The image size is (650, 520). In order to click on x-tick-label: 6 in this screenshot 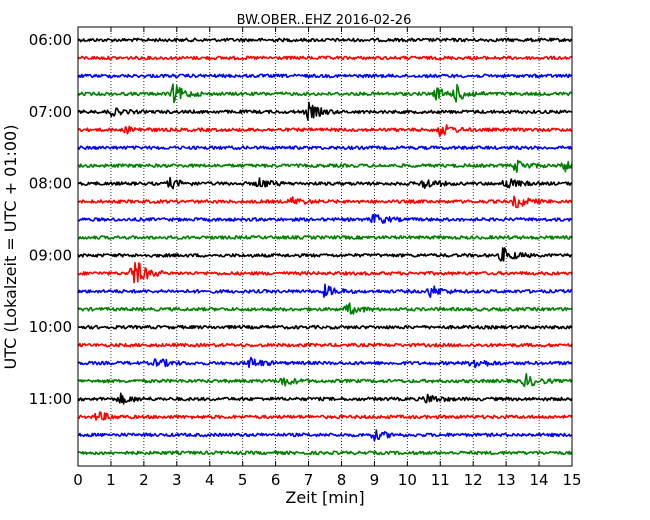, I will do `click(276, 480)`.